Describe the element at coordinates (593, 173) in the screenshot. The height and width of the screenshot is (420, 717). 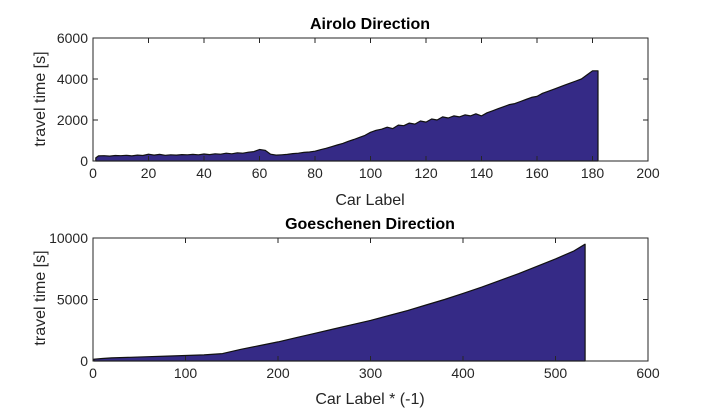
I see `x-tick-label: 180` at that location.